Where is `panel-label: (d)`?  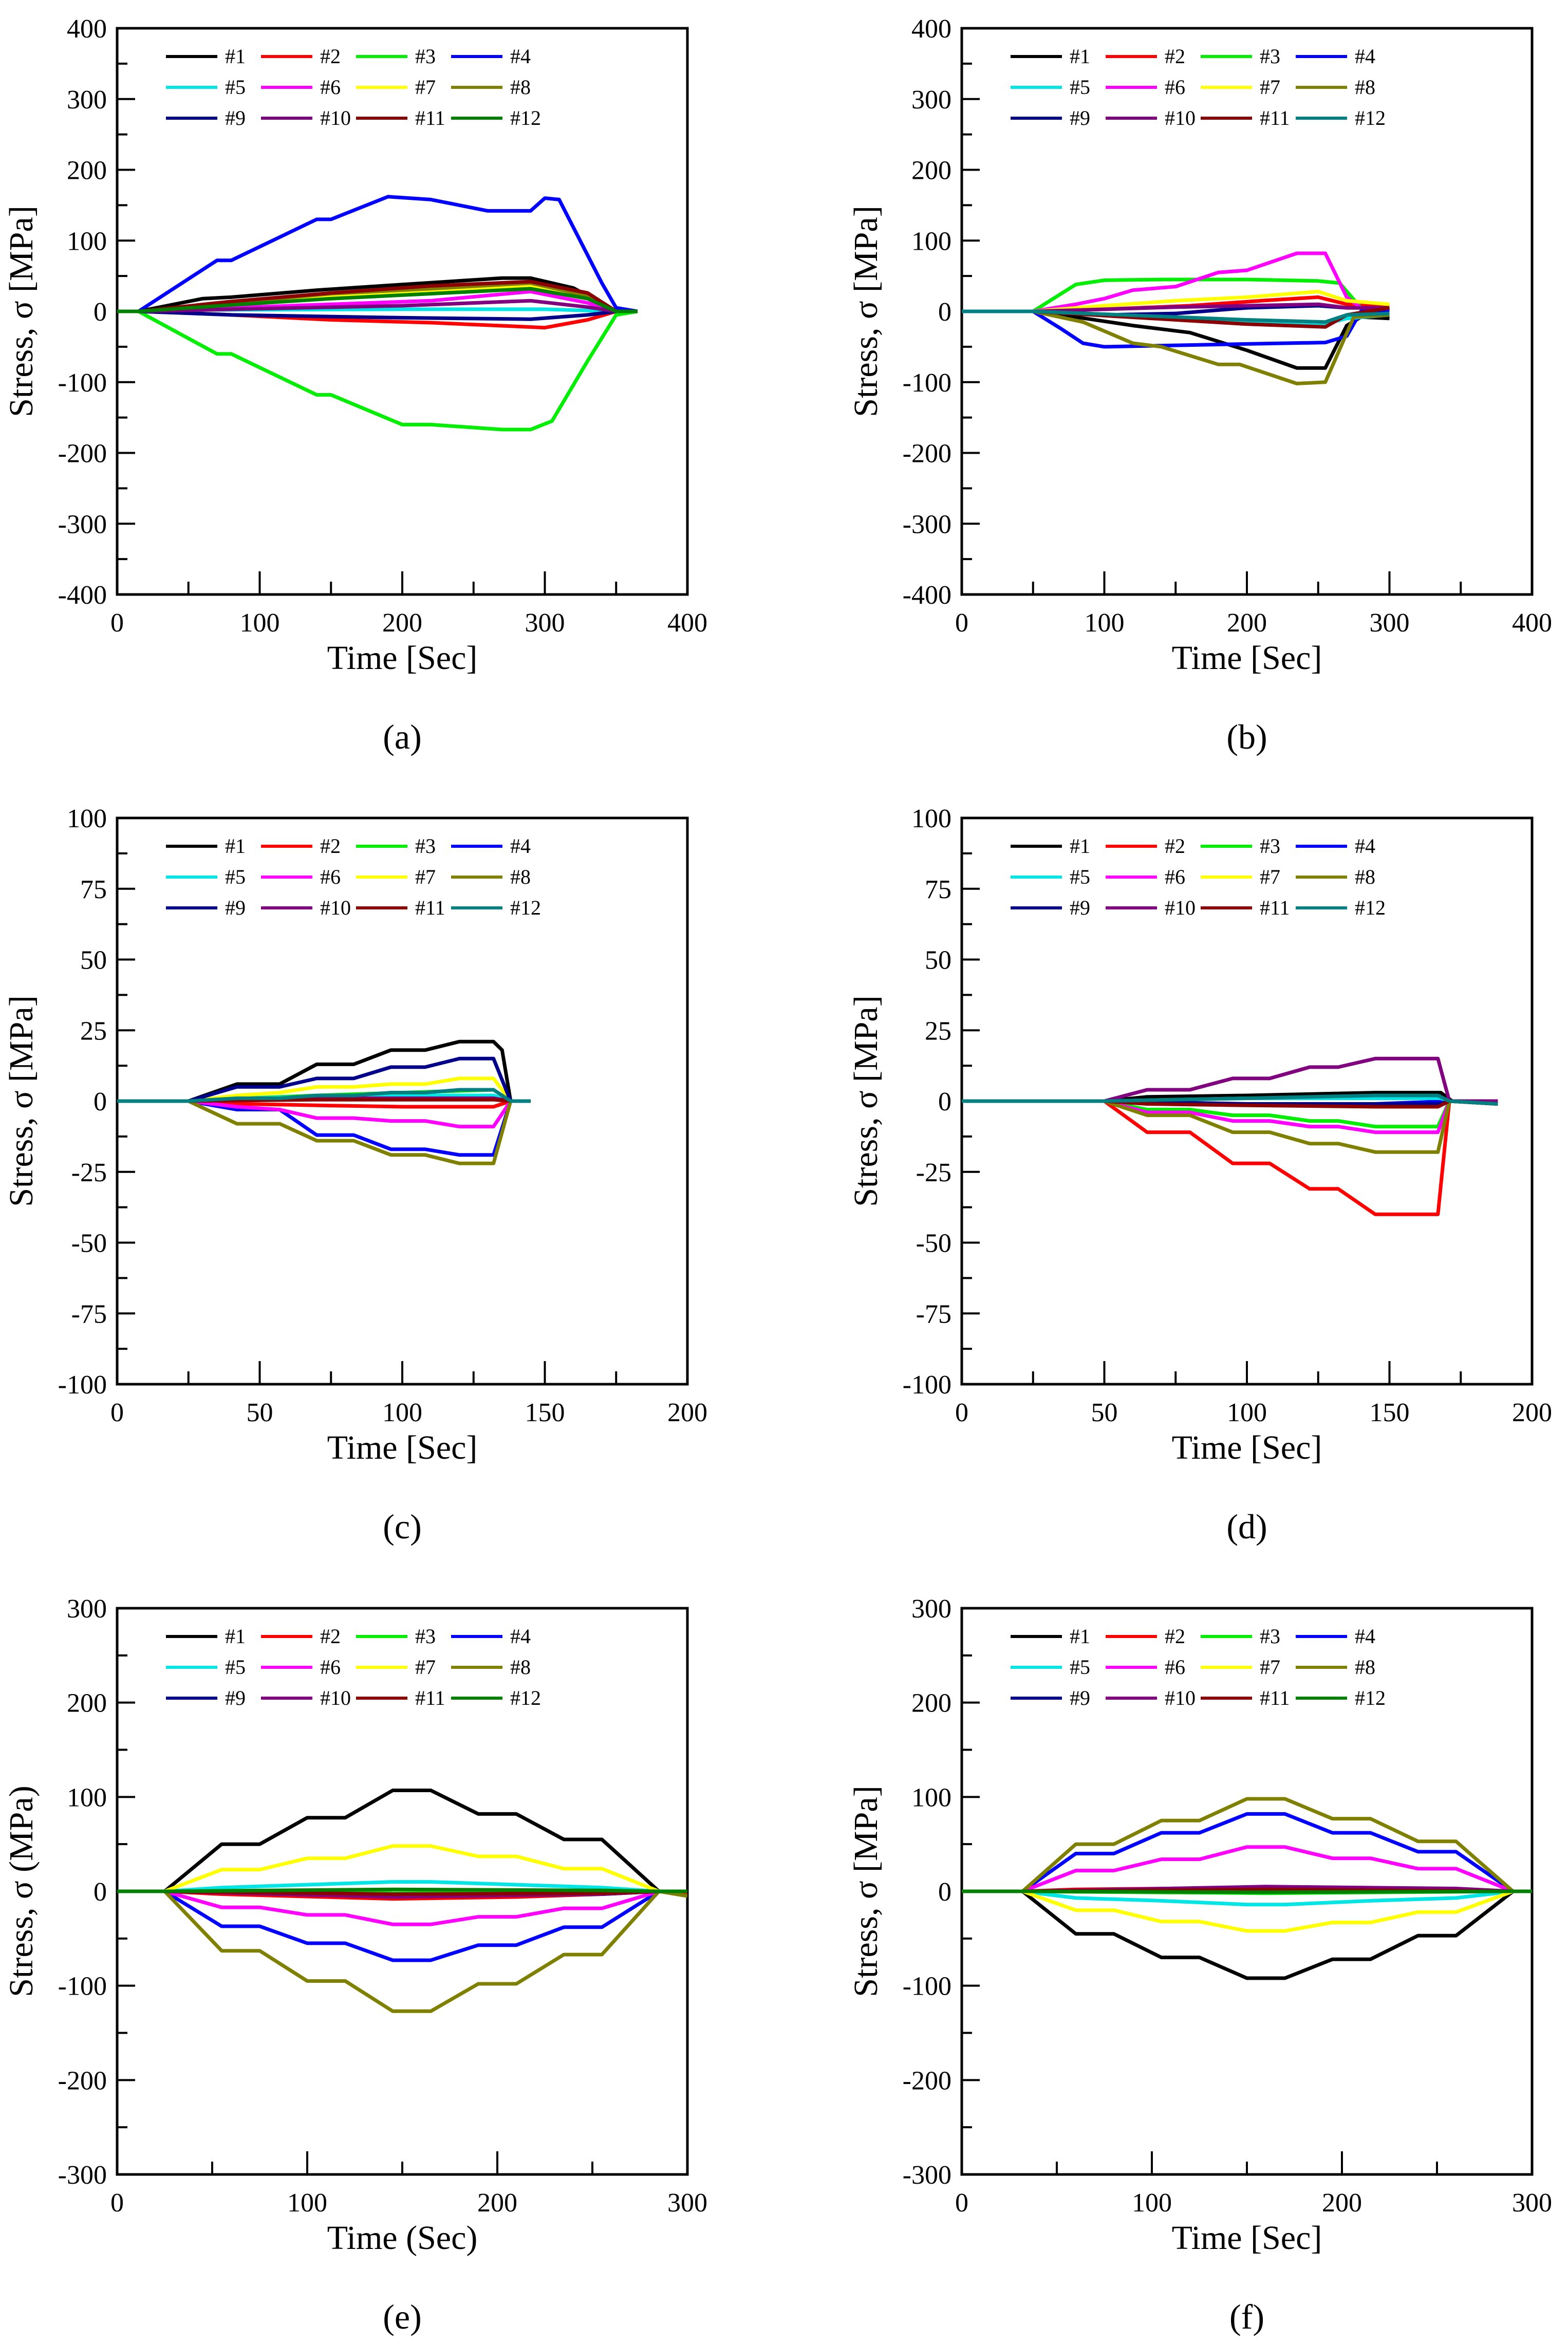 panel-label: (d) is located at coordinates (1246, 1526).